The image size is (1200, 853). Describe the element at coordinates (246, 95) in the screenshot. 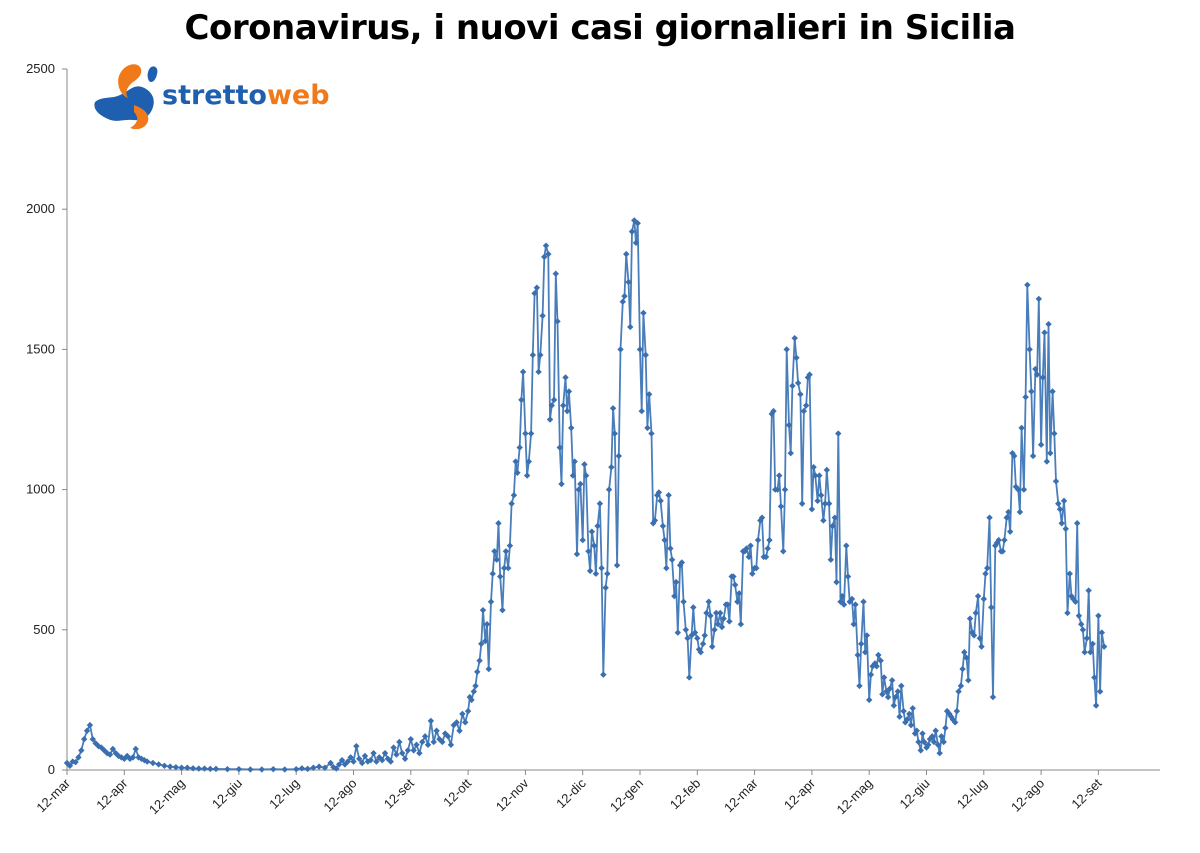

I see `logo-text: strettoweb` at that location.